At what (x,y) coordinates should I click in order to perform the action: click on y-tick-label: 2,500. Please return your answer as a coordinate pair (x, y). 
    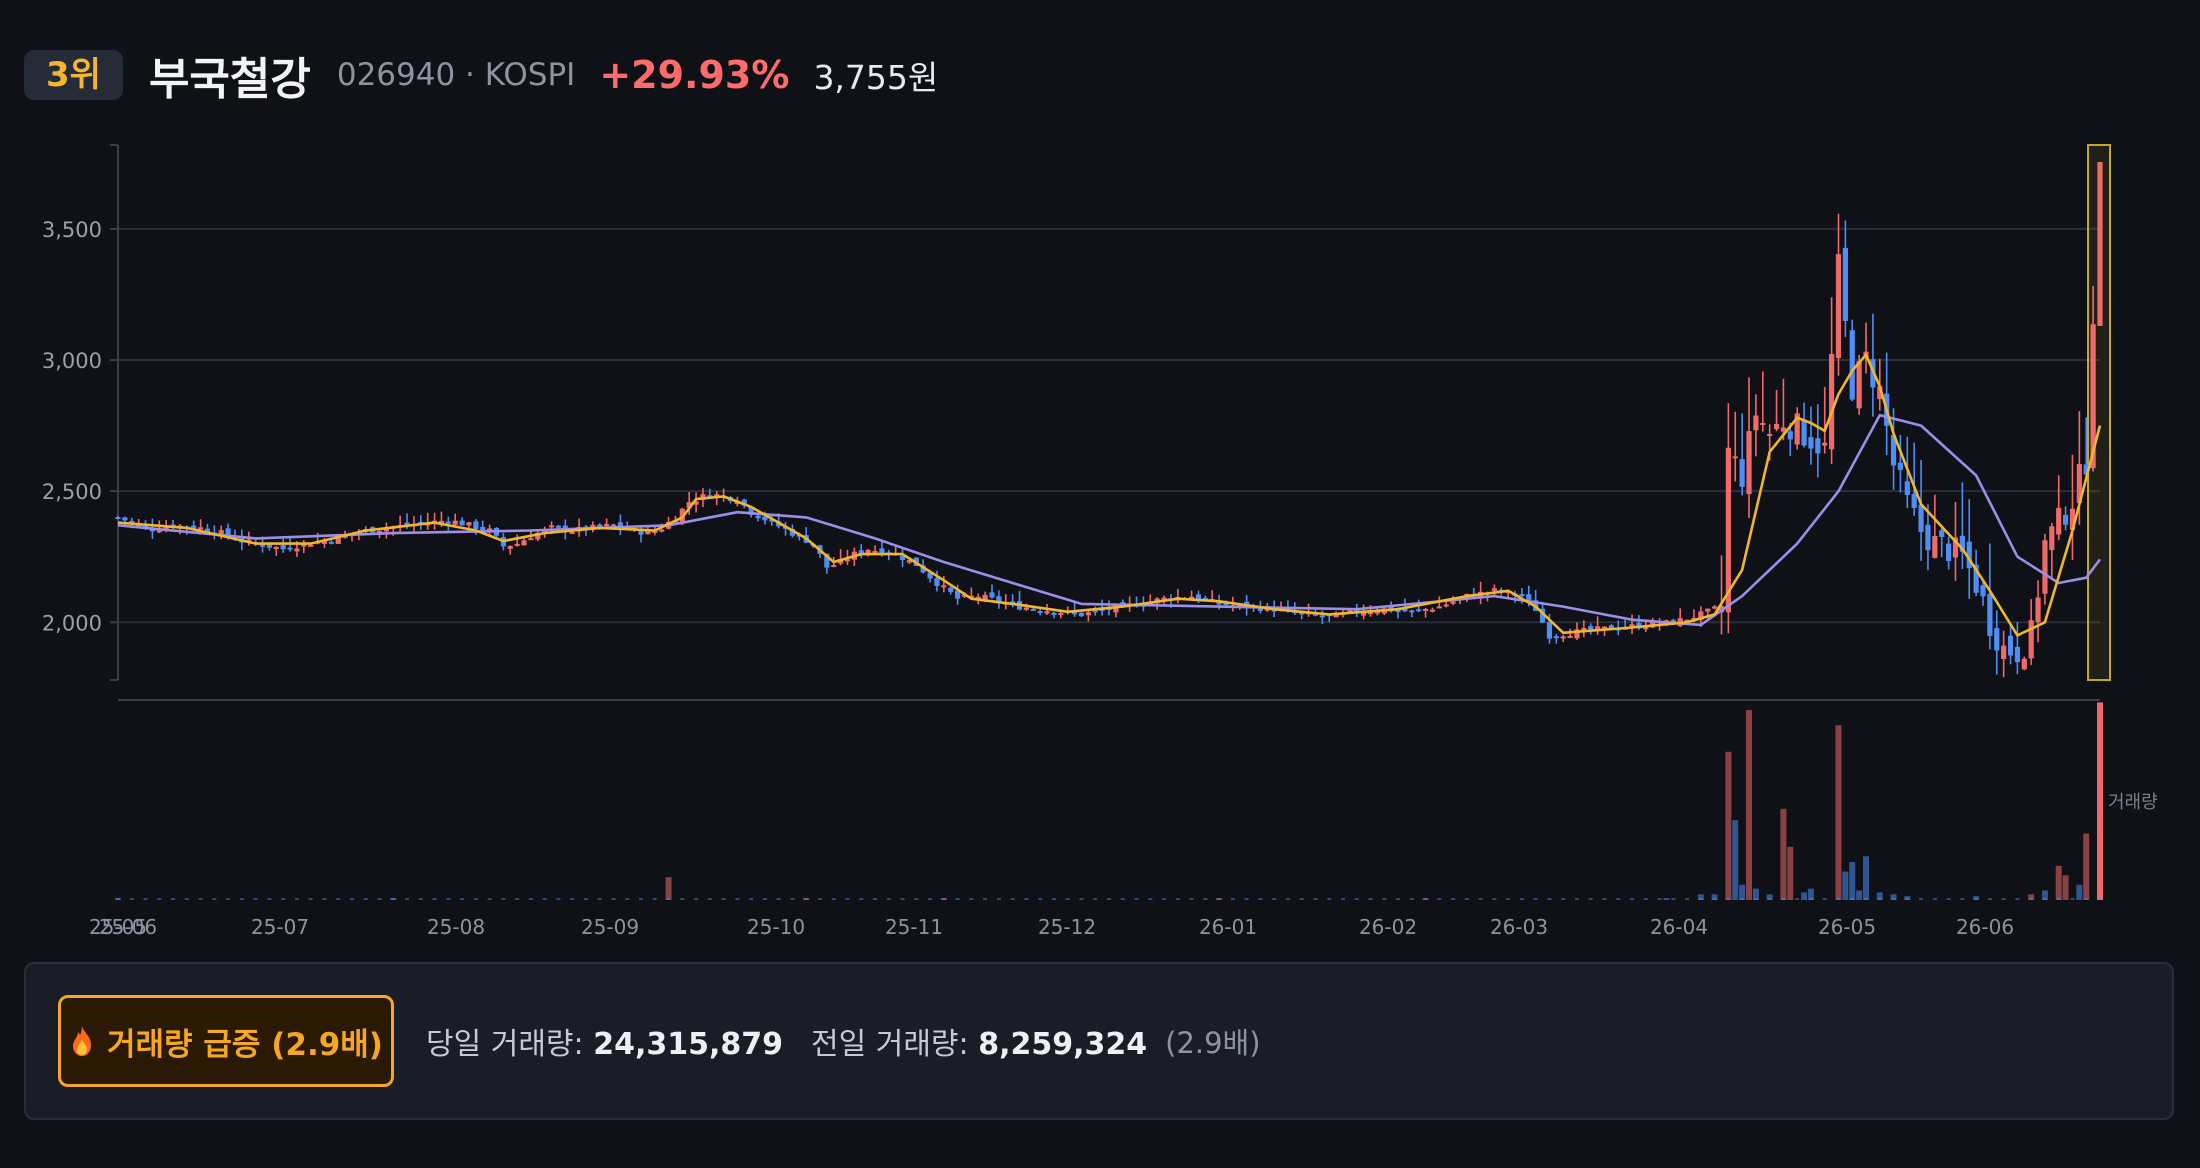
    Looking at the image, I should click on (72, 492).